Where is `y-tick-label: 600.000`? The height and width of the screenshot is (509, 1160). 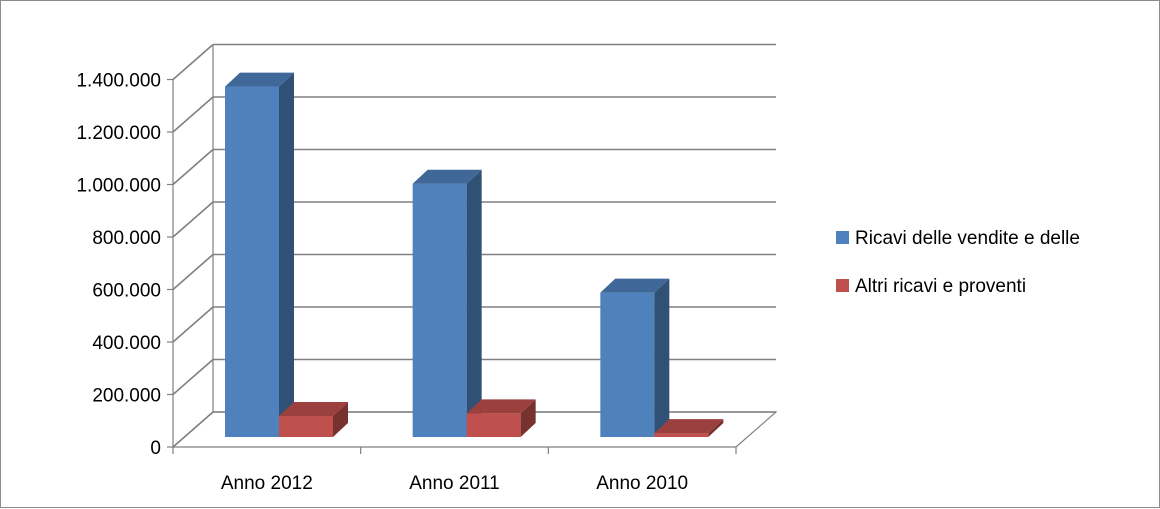
y-tick-label: 600.000 is located at coordinates (126, 291).